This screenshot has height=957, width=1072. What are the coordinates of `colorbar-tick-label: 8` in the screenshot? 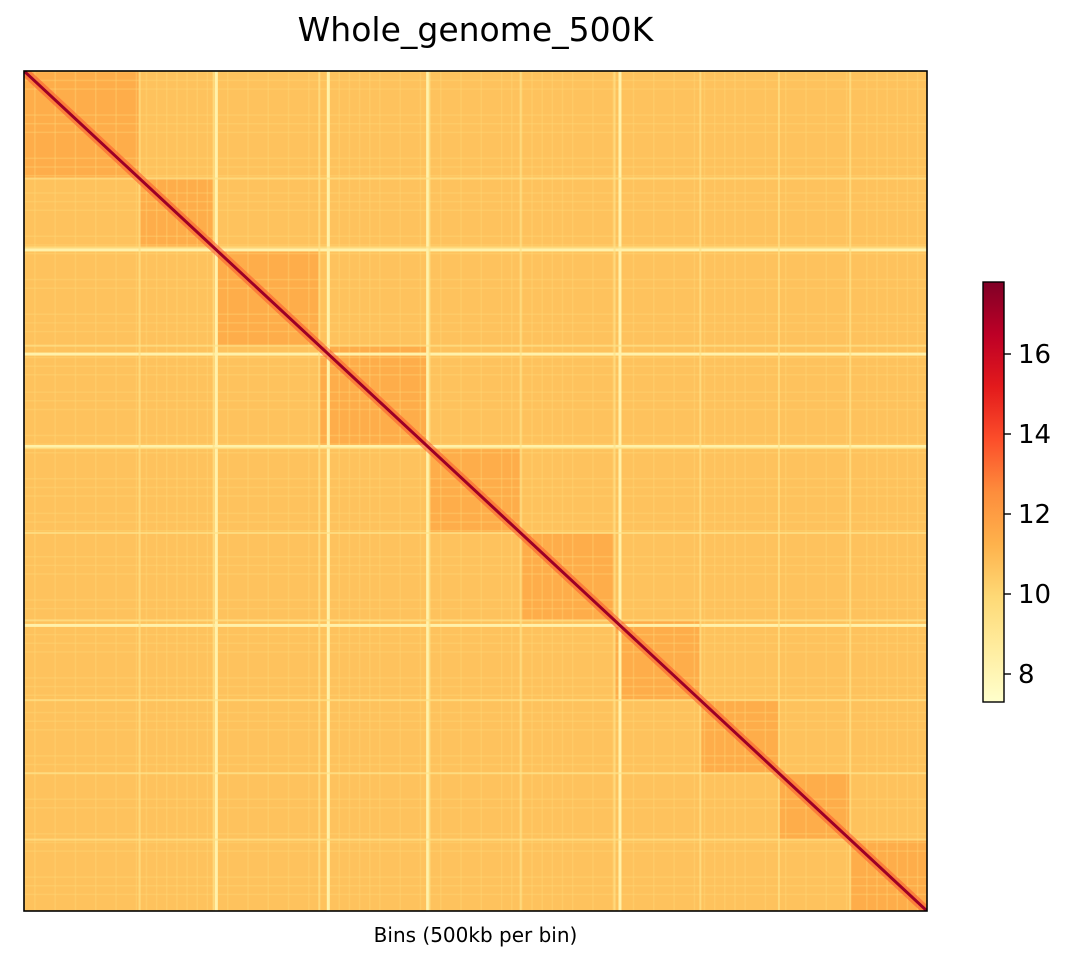 It's located at (1026, 675).